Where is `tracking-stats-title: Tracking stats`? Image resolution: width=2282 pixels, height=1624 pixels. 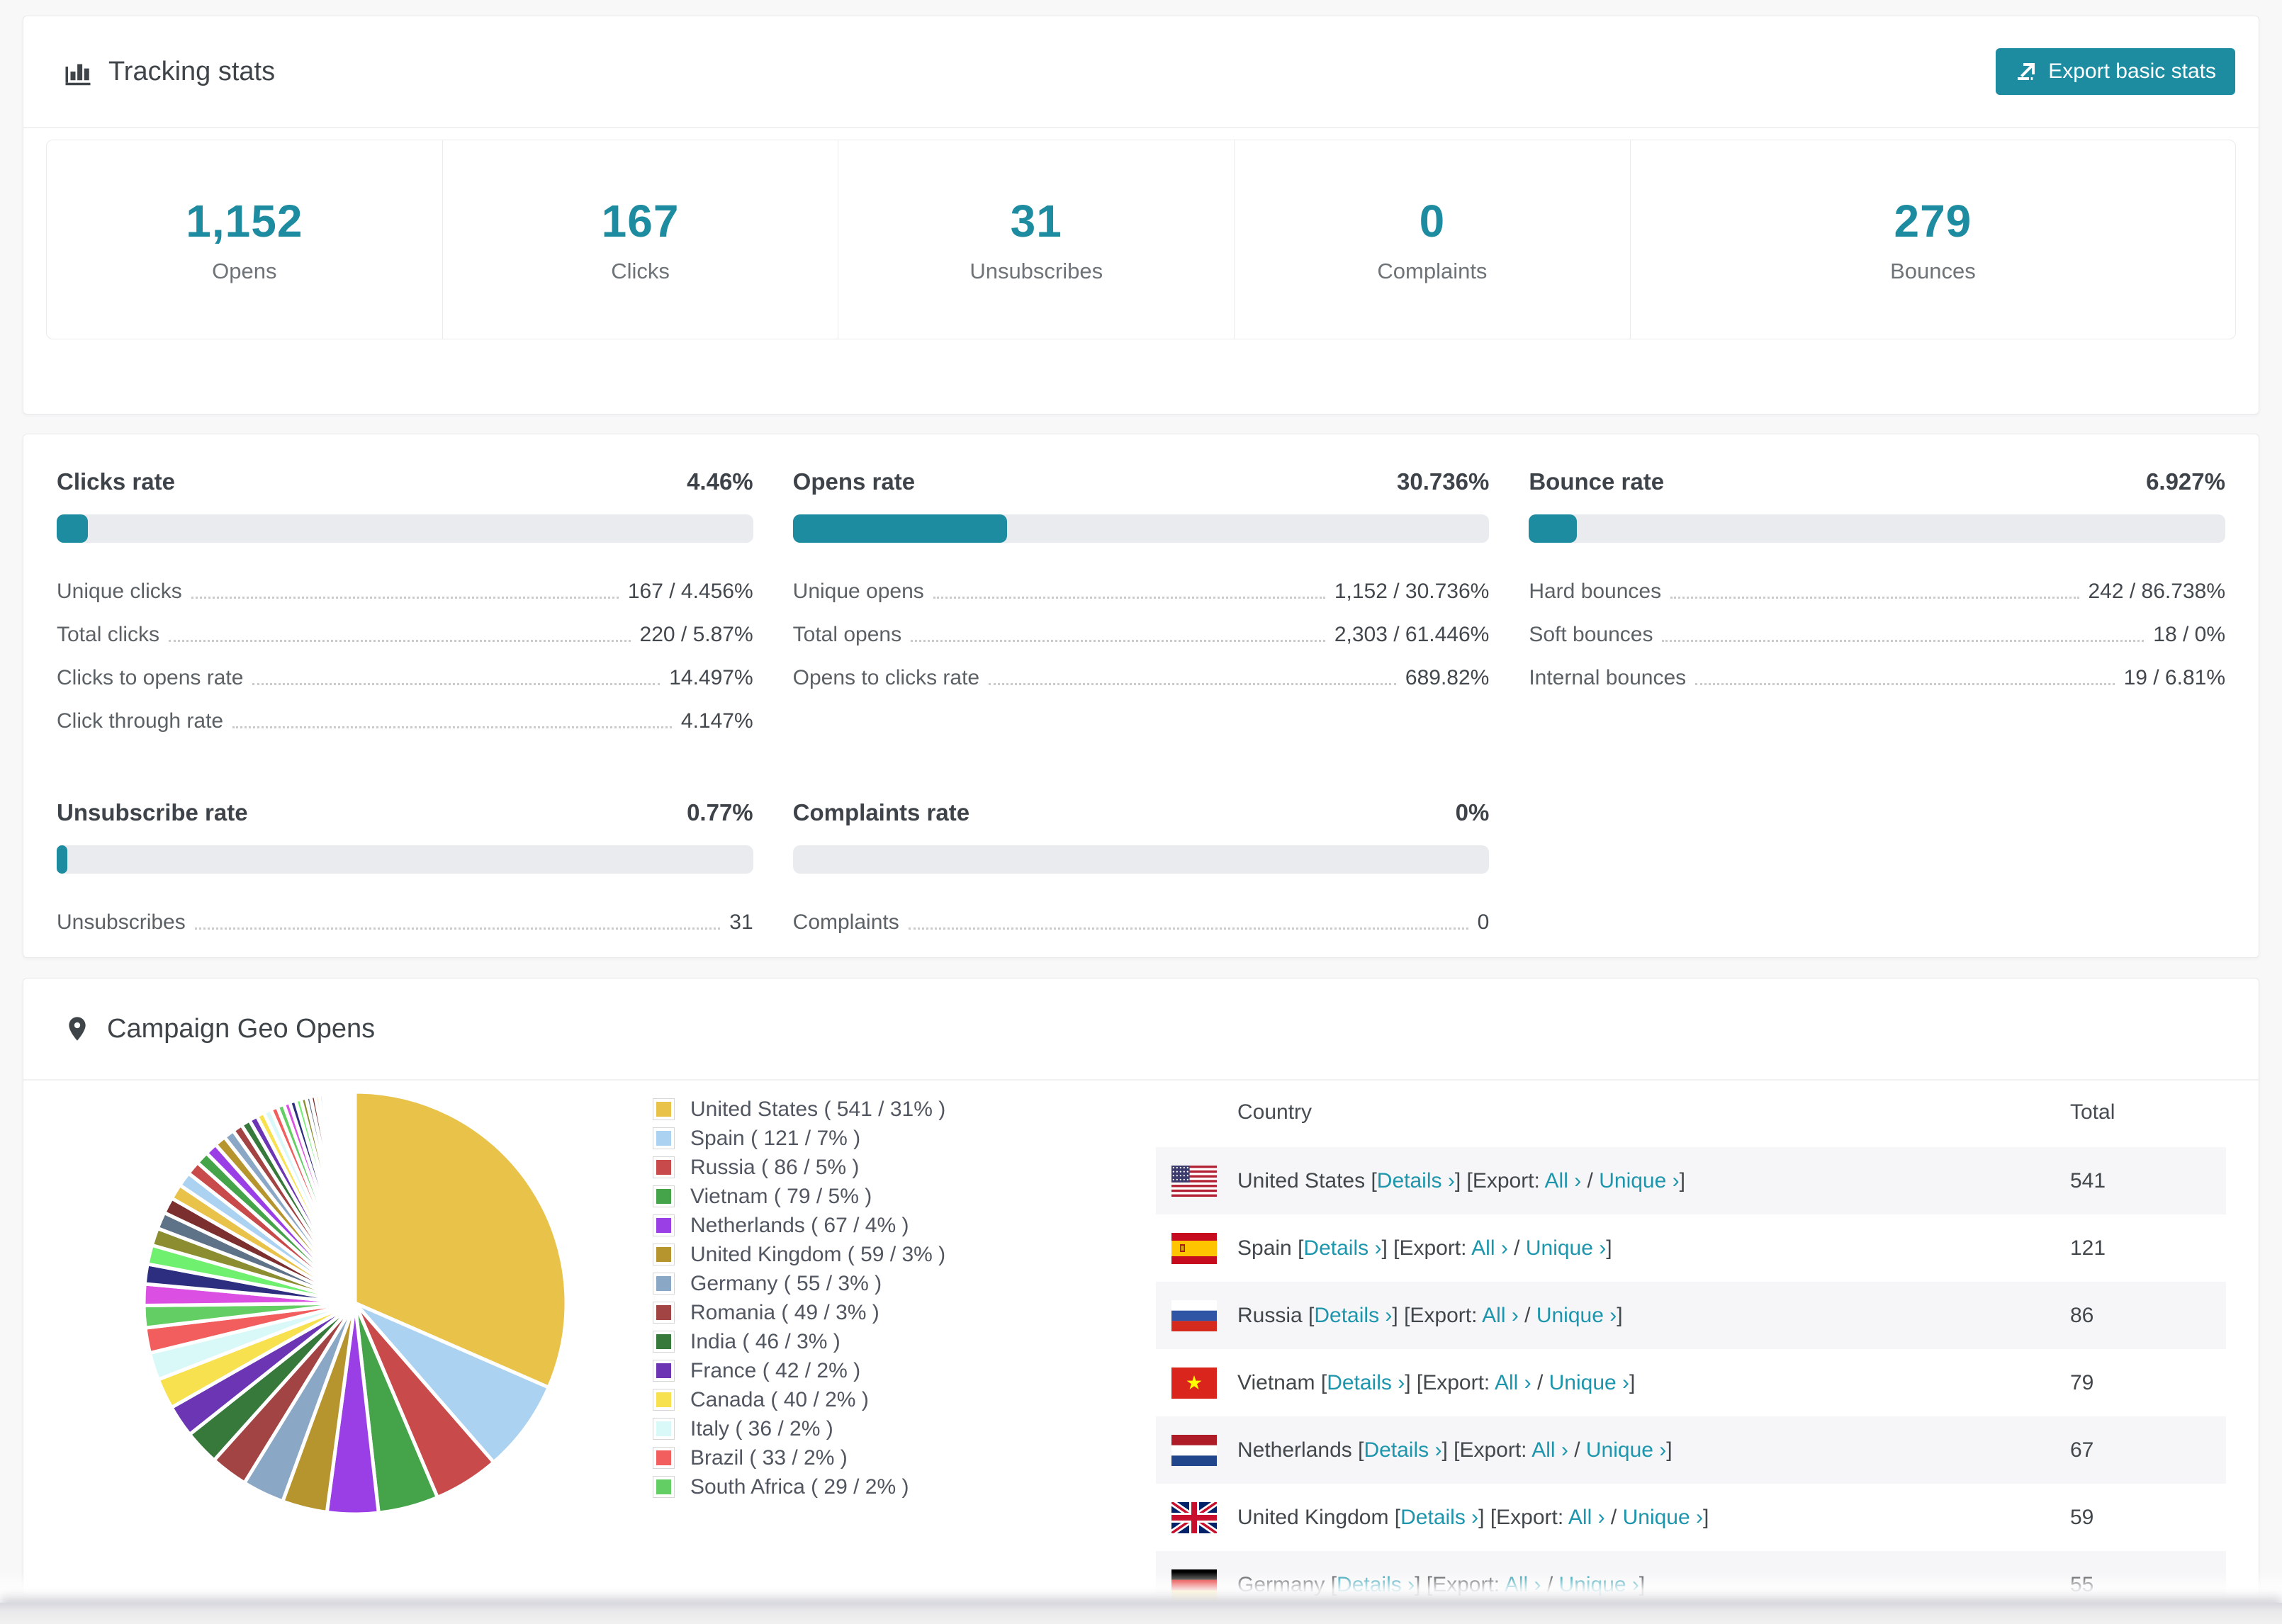
tracking-stats-title: Tracking stats is located at coordinates (169, 72).